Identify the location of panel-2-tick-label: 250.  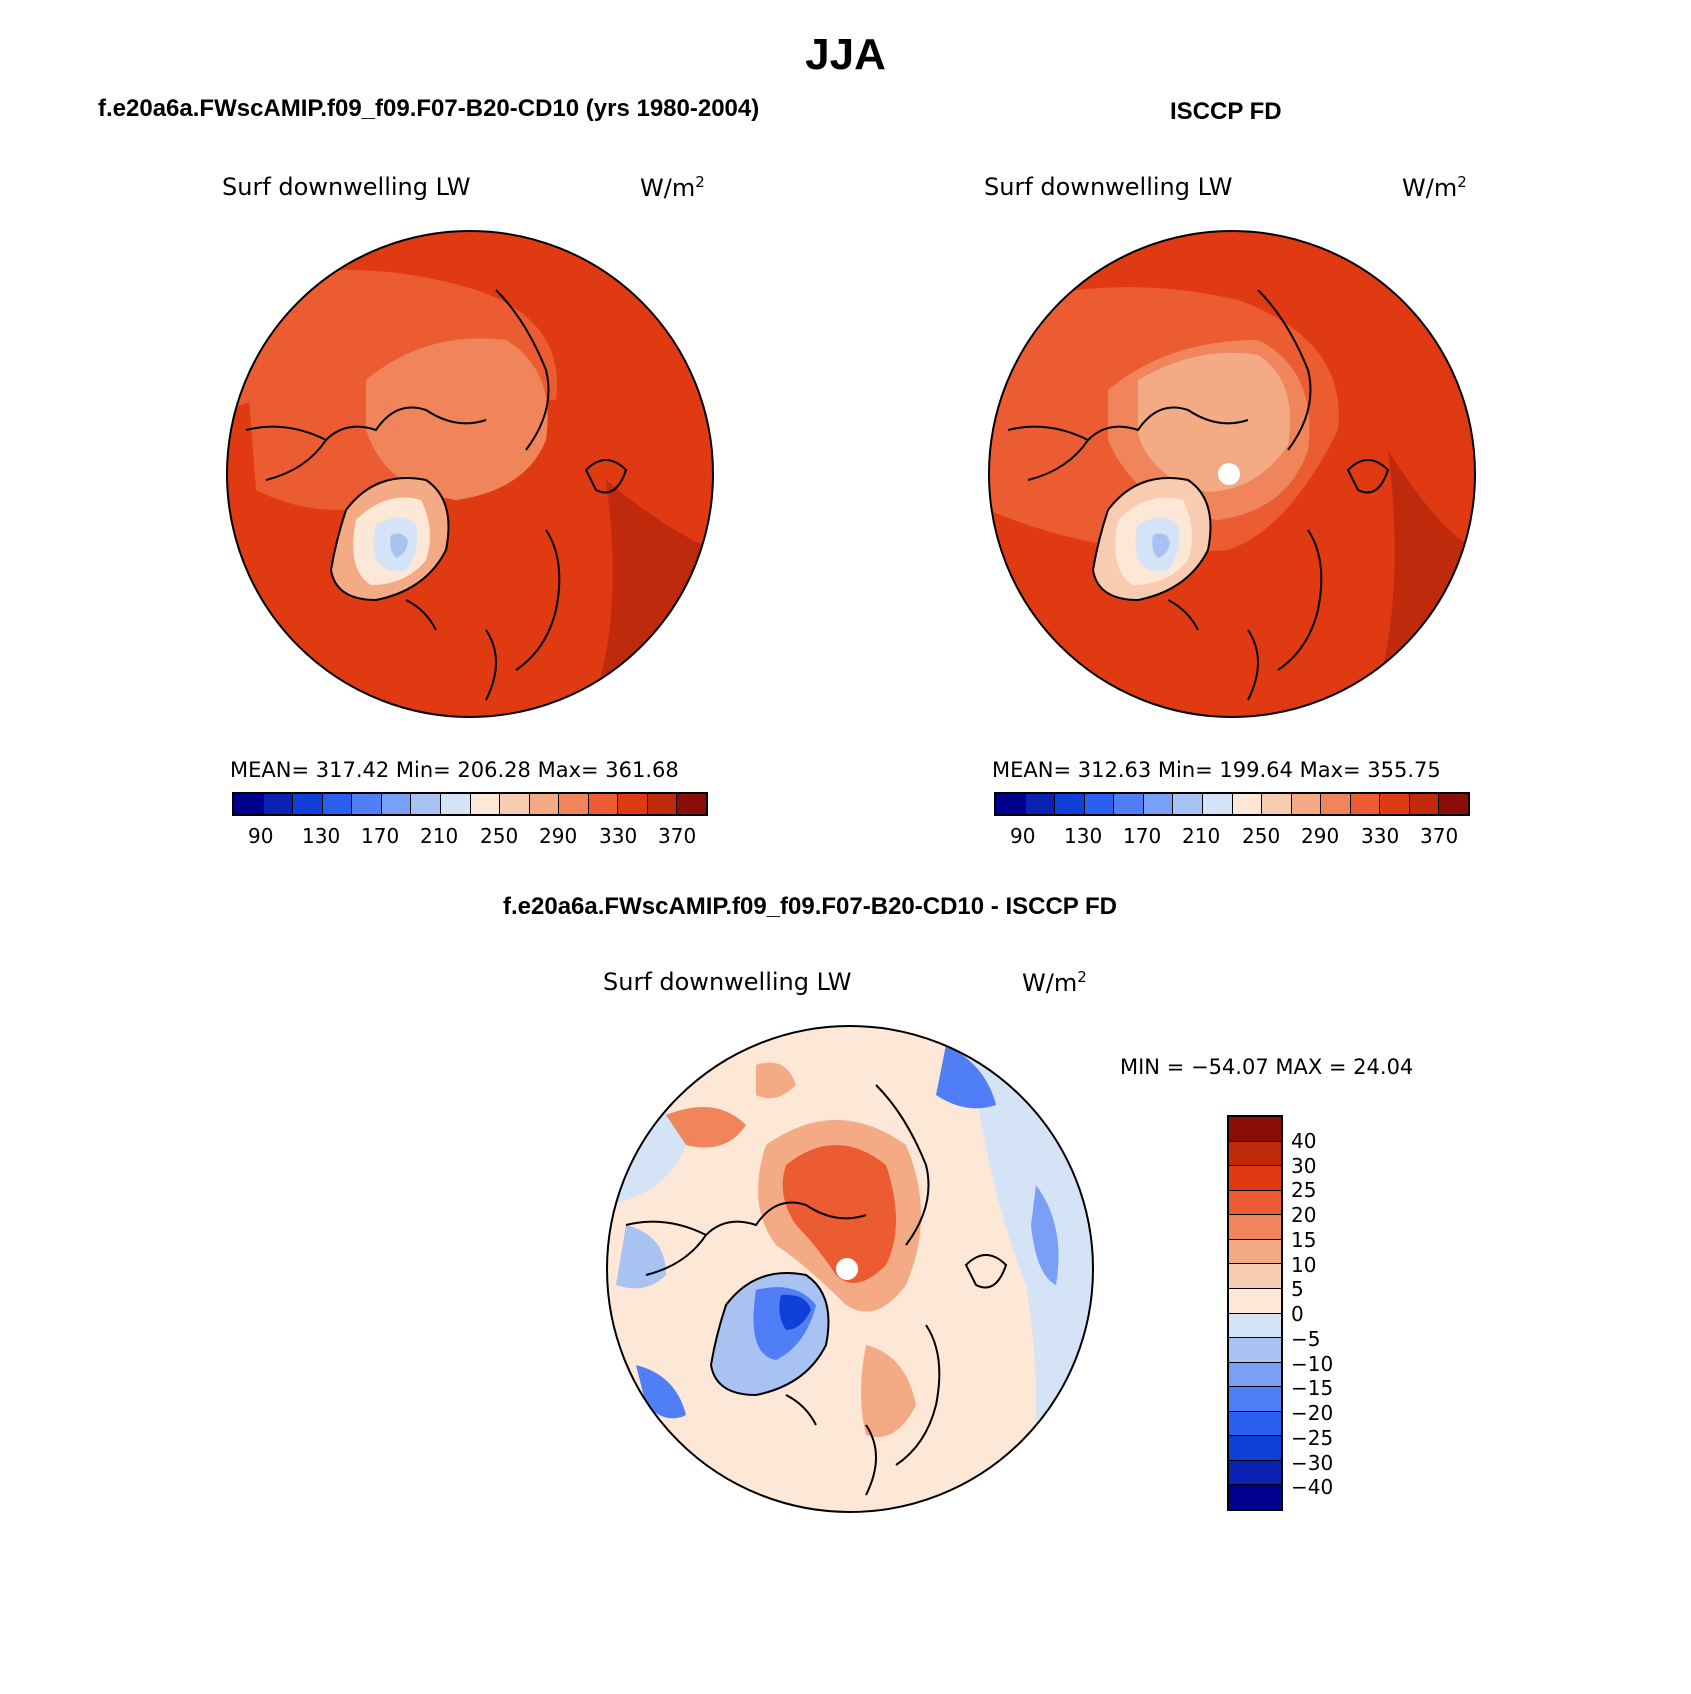
(1261, 836).